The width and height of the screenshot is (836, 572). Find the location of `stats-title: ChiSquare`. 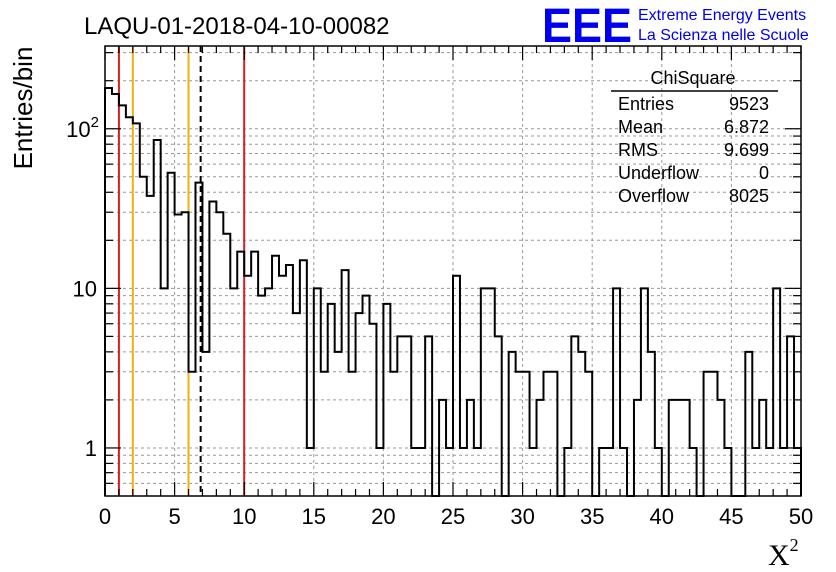

stats-title: ChiSquare is located at coordinates (692, 78).